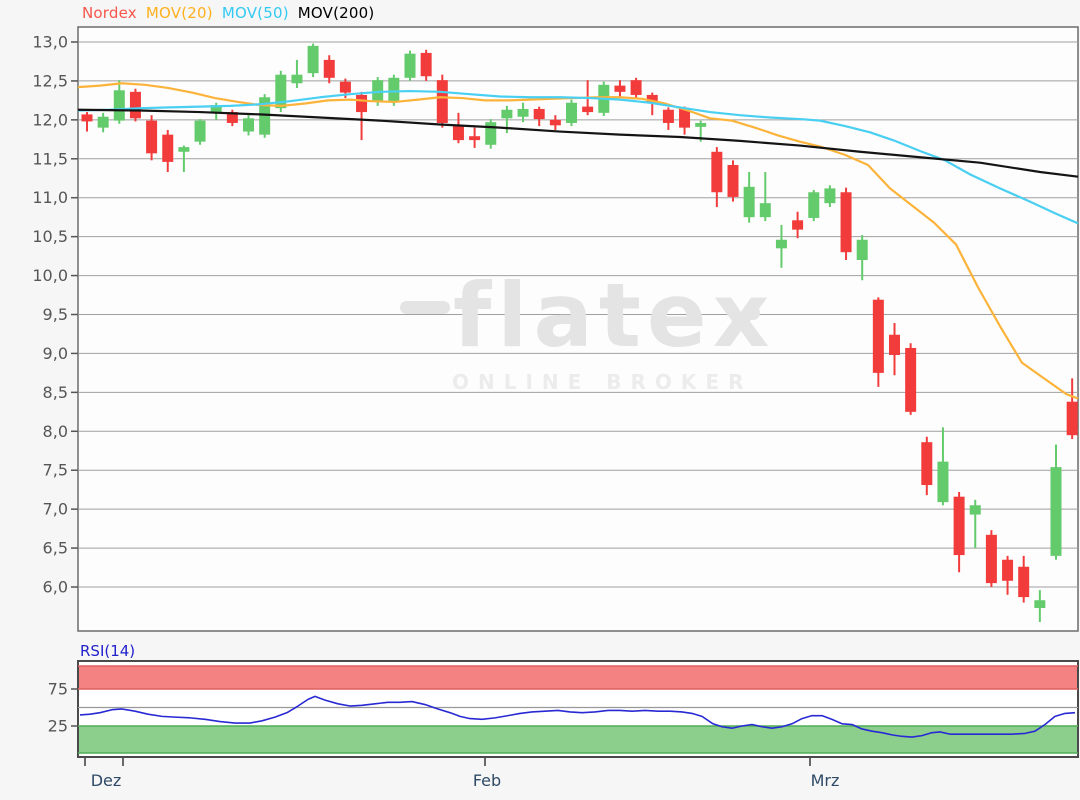  I want to click on watermark-dash, so click(425, 307).